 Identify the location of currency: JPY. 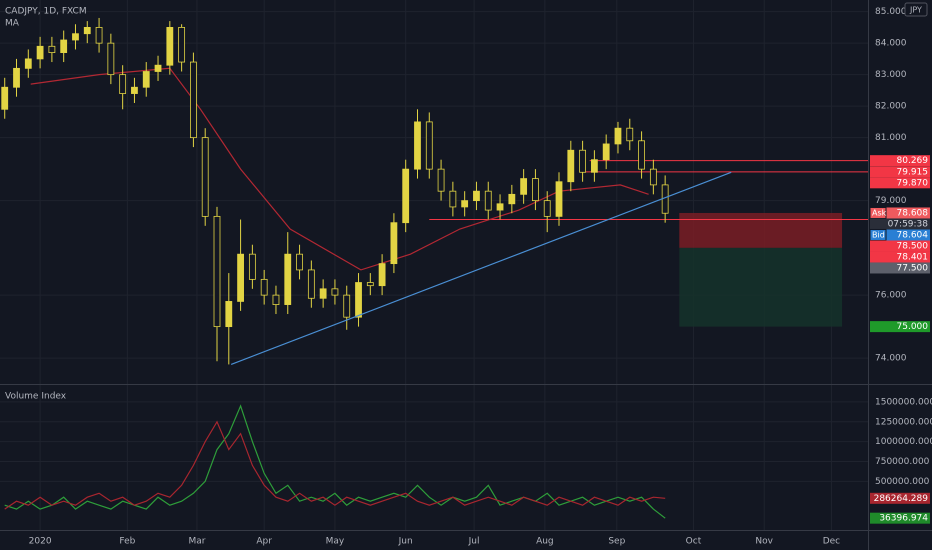
(915, 10).